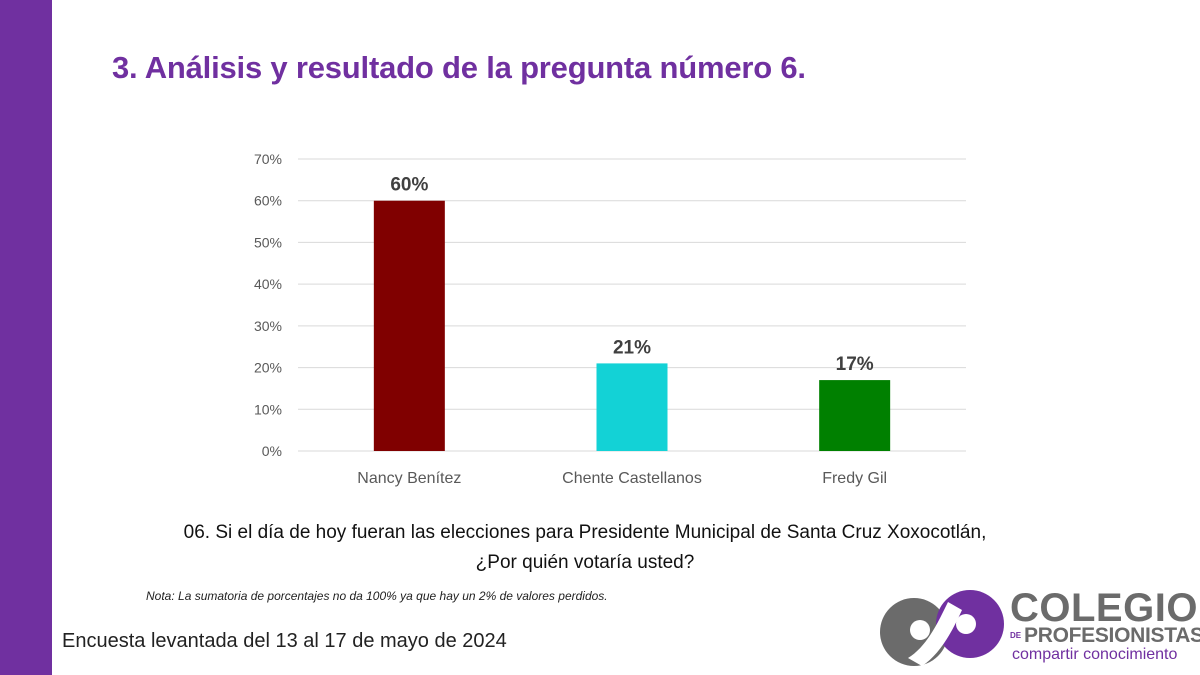 Image resolution: width=1200 pixels, height=675 pixels. I want to click on y-tick-label: 0%, so click(272, 451).